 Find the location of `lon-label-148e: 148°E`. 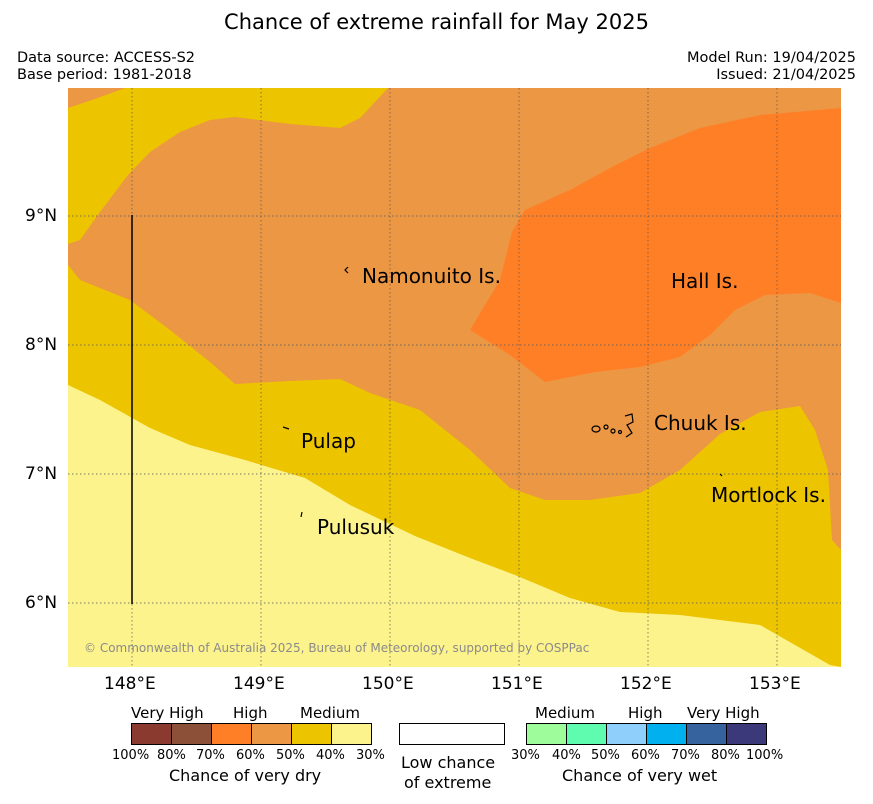

lon-label-148e: 148°E is located at coordinates (130, 684).